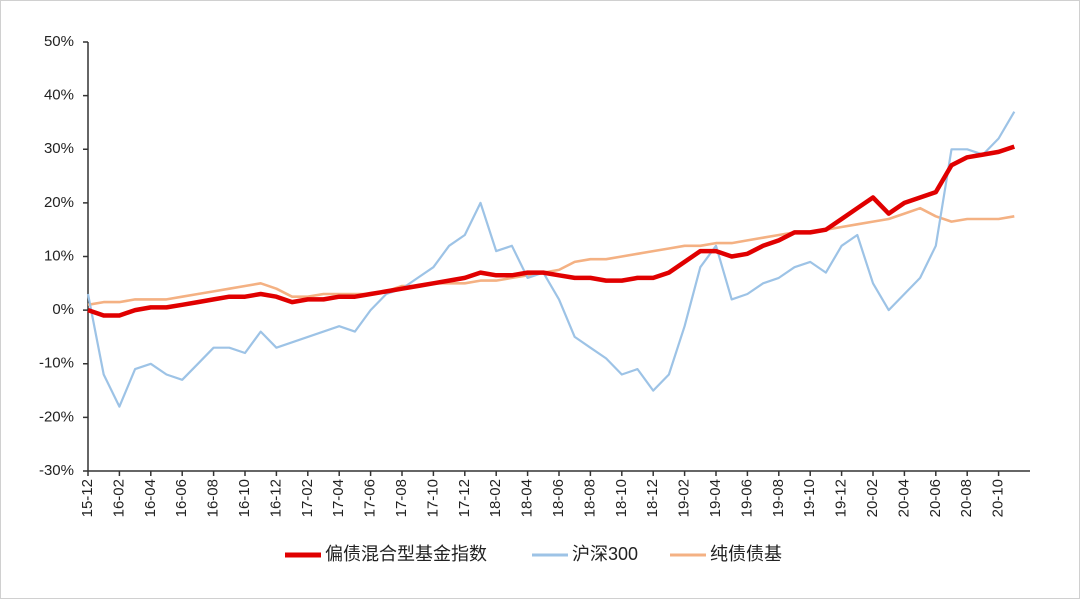 This screenshot has width=1080, height=599. What do you see at coordinates (56, 470) in the screenshot?
I see `y-tick-label: -30%` at bounding box center [56, 470].